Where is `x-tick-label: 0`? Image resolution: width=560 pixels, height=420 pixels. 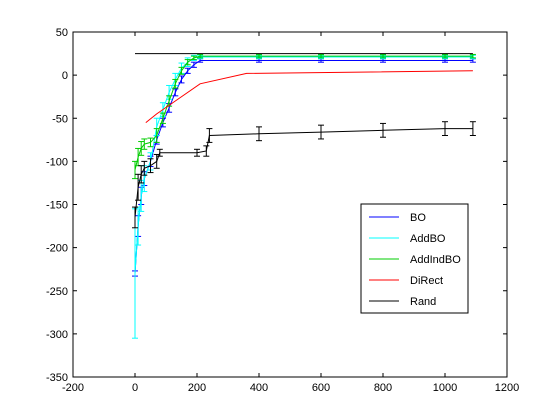 x-tick-label: 0 is located at coordinates (135, 388).